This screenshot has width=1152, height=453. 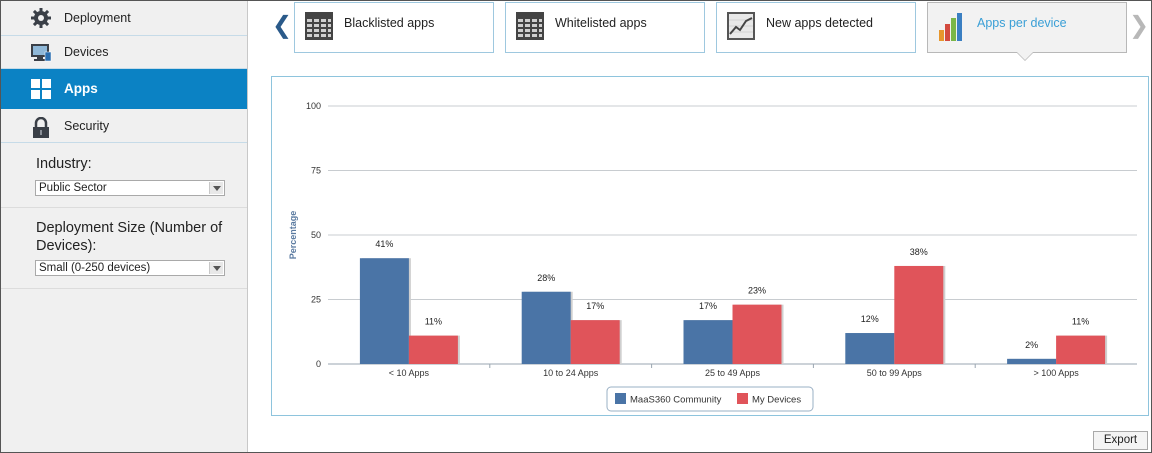 I want to click on x-tick-label: 10 to 24 Apps, so click(x=571, y=373).